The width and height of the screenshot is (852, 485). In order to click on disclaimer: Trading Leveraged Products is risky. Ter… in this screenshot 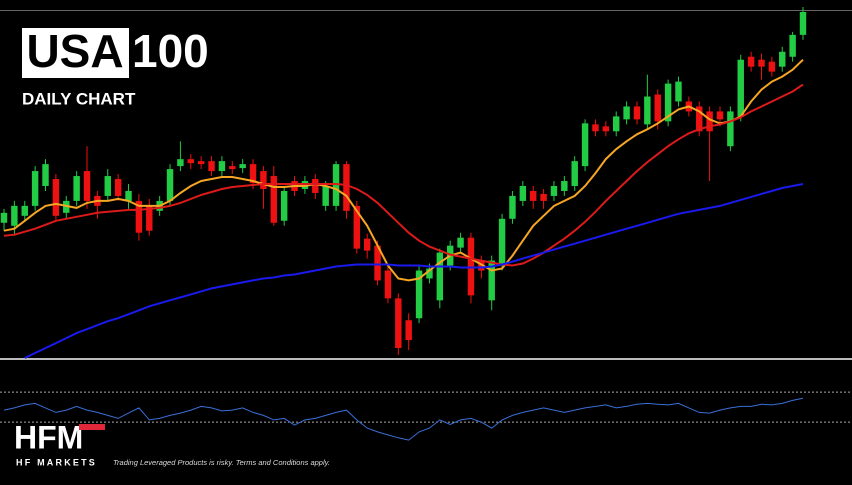, I will do `click(221, 462)`.